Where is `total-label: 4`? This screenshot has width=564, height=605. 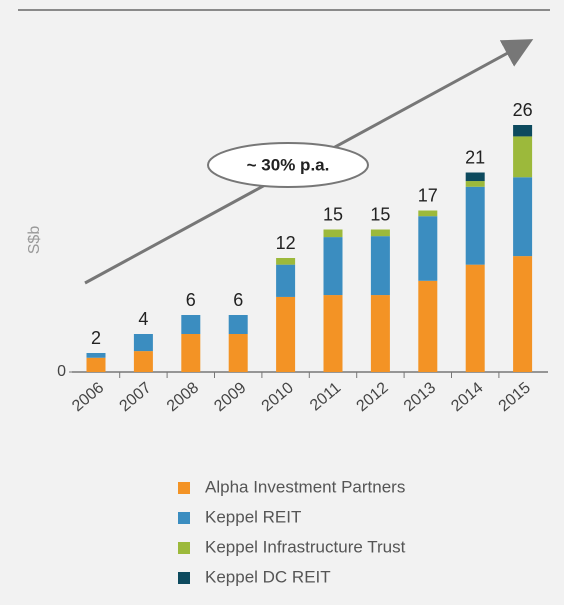 total-label: 4 is located at coordinates (143, 319).